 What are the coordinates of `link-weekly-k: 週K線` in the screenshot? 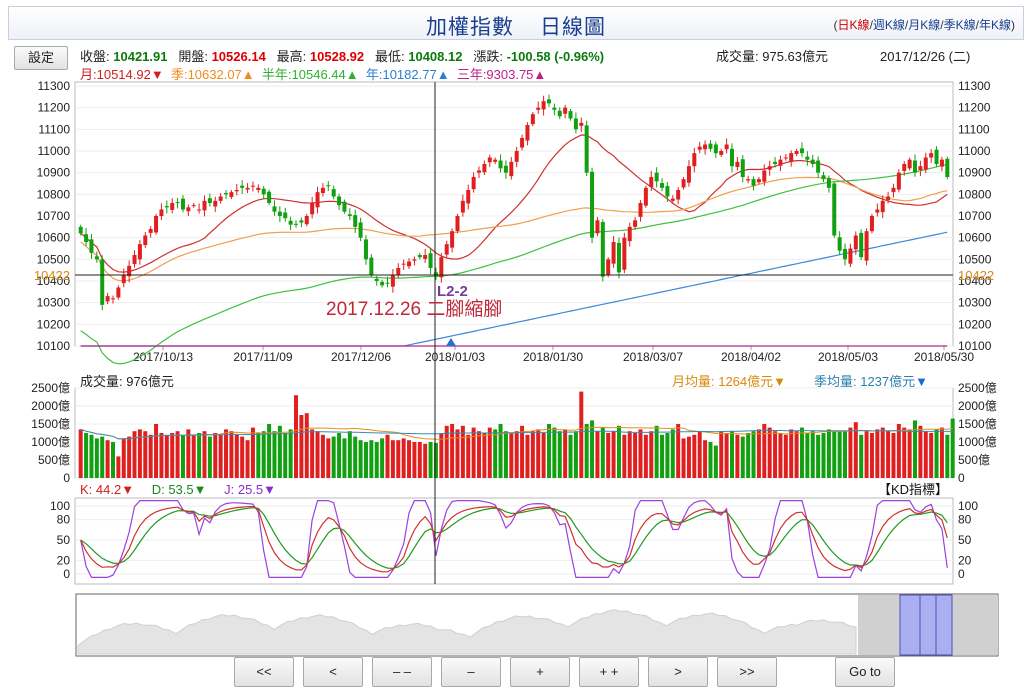 It's located at (888, 25).